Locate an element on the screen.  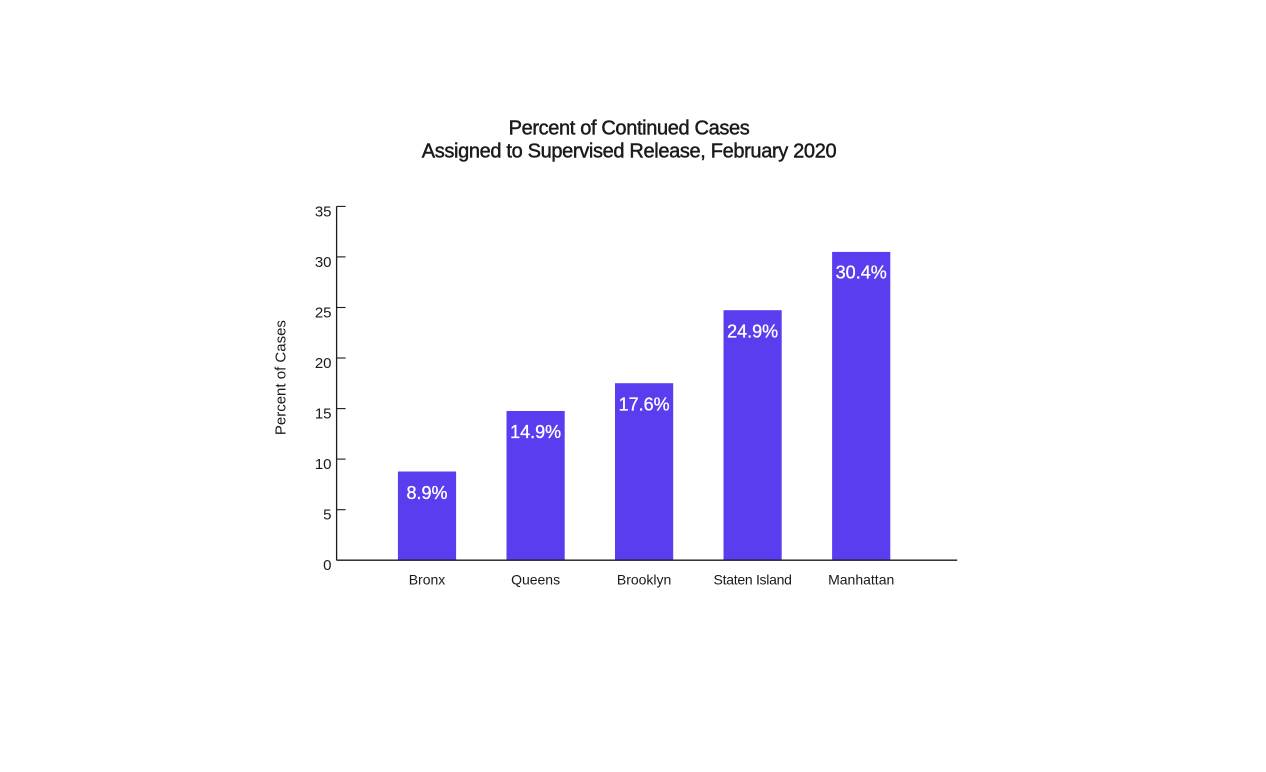
svg-text: 10 is located at coordinates (323, 464).